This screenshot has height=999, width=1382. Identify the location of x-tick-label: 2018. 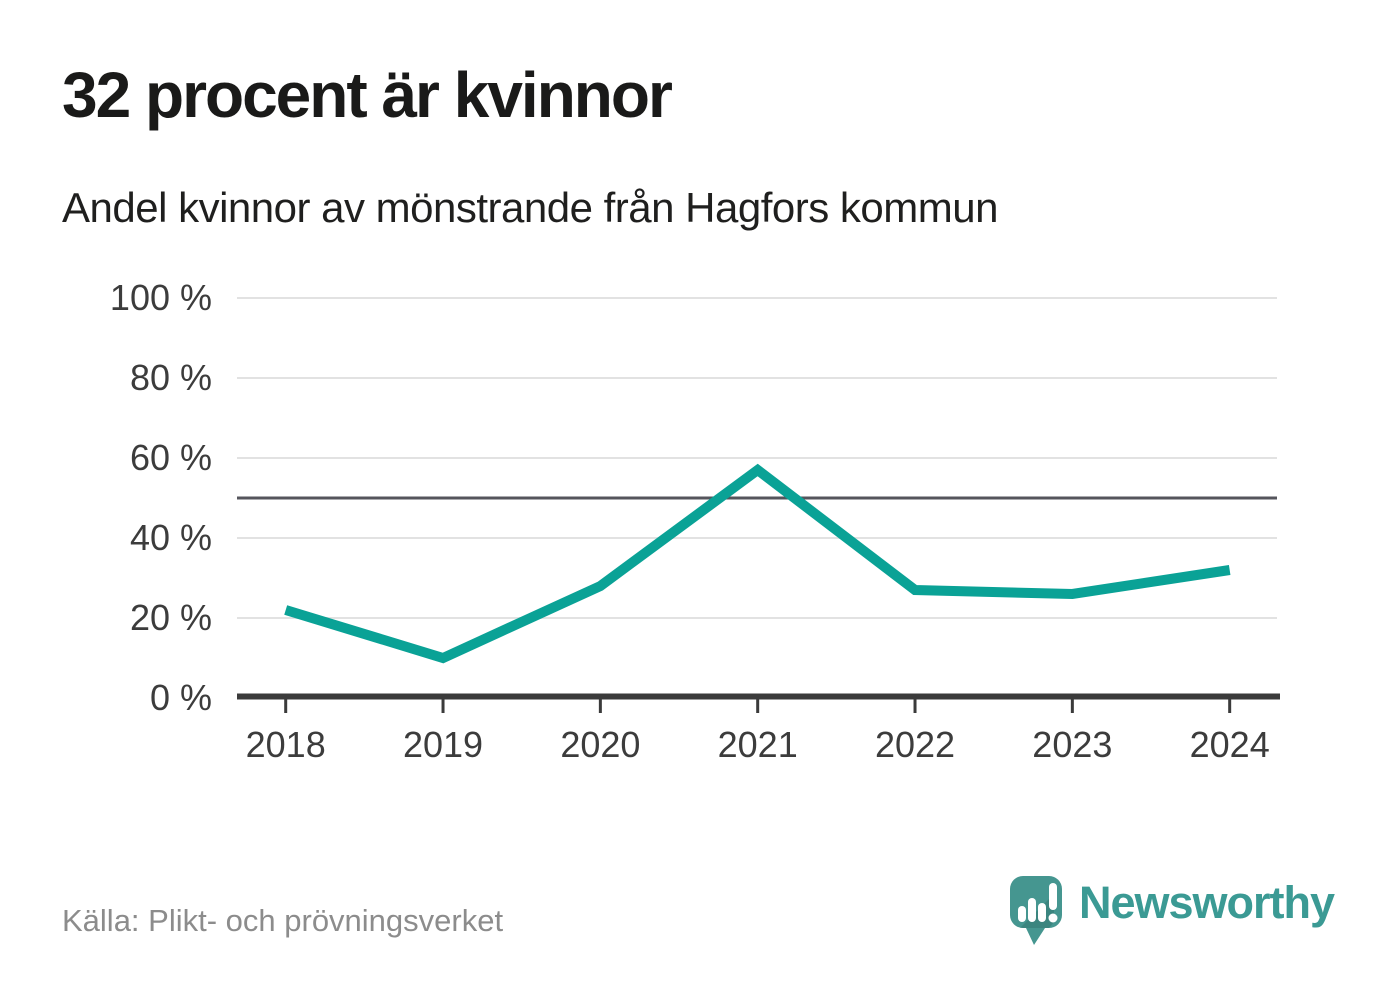
(286, 744).